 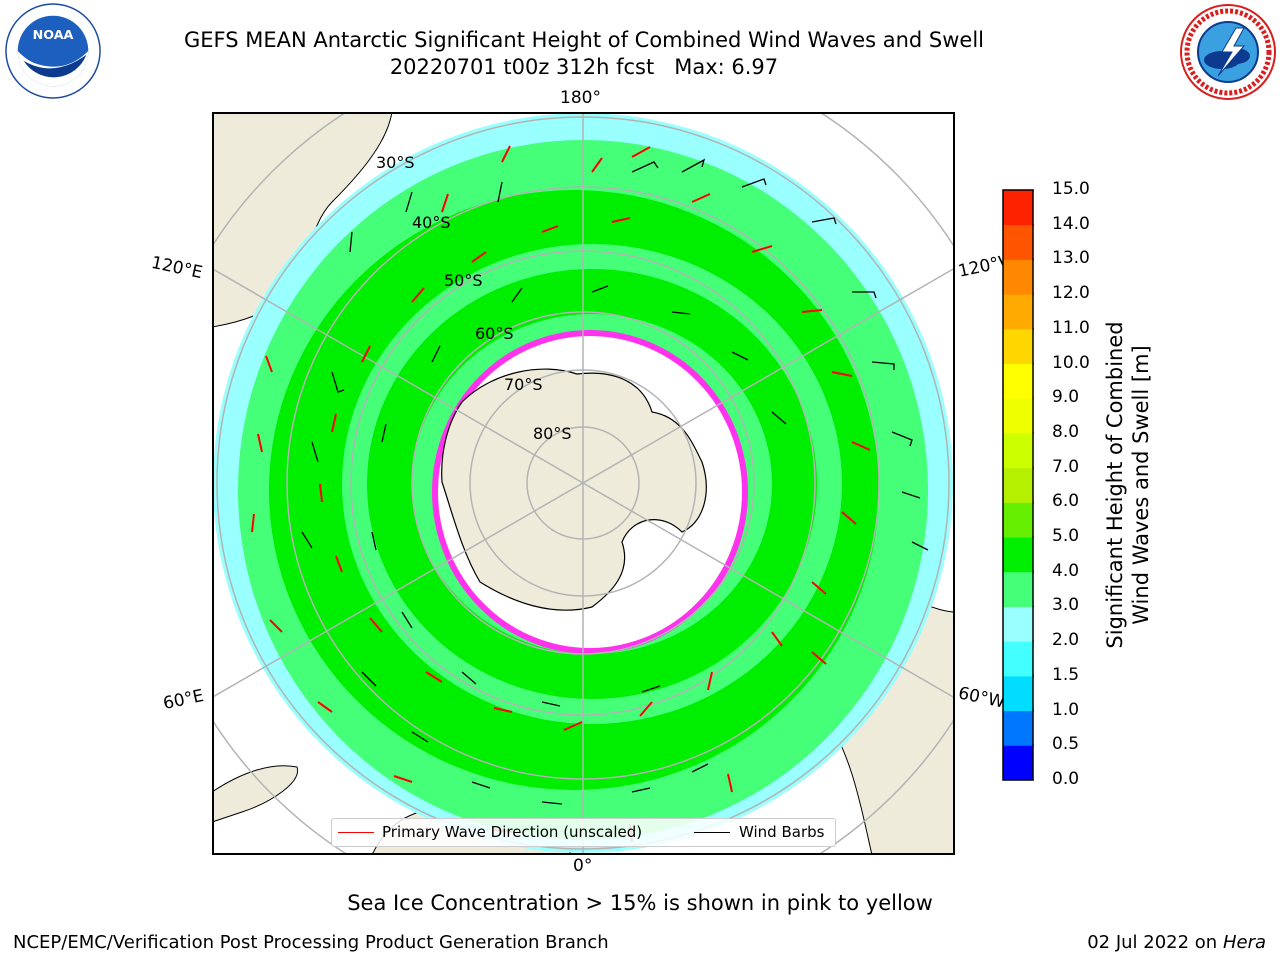 What do you see at coordinates (1066, 466) in the screenshot?
I see `colorbar-tick-label: 7.0` at bounding box center [1066, 466].